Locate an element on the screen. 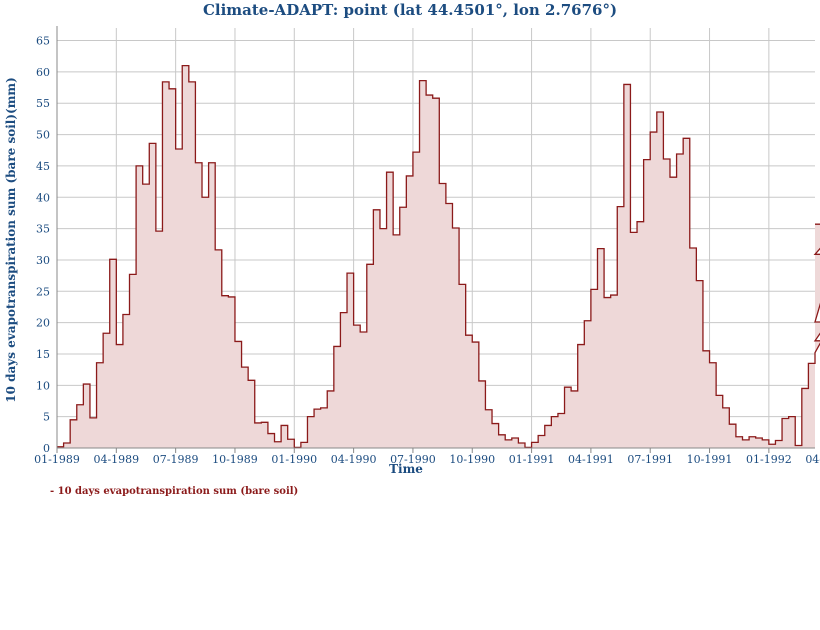  x-tick-label: 04-1992 is located at coordinates (812, 459).